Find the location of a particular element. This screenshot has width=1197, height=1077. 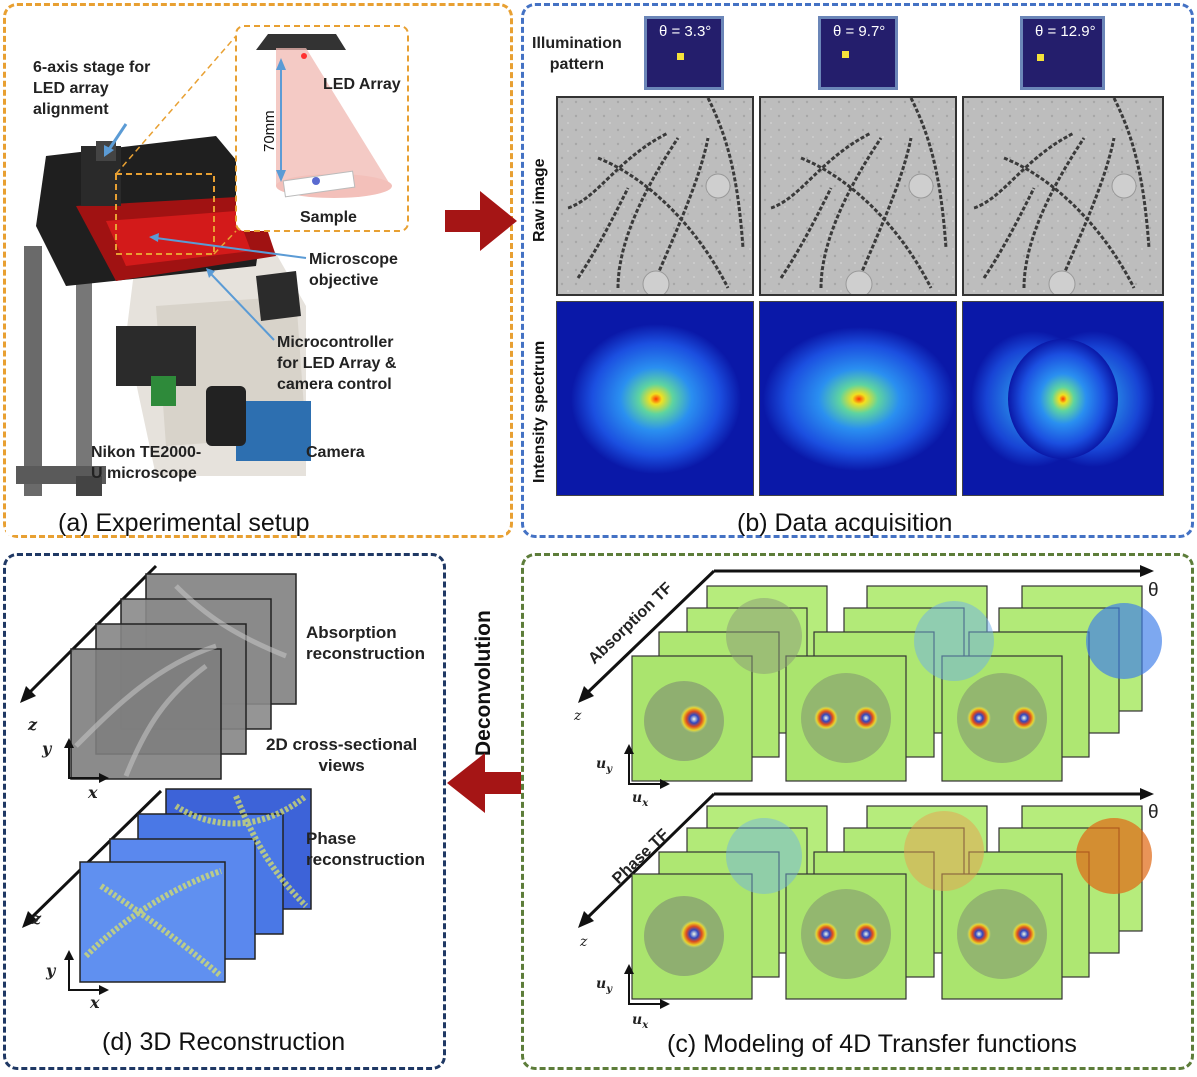

axis-z-upper: z is located at coordinates (33, 724).